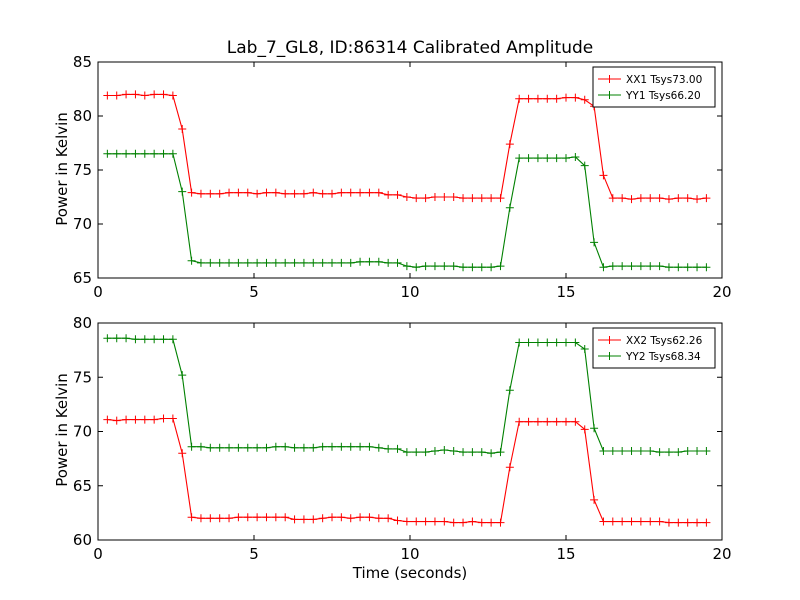 This screenshot has width=800, height=600. What do you see at coordinates (654, 87) in the screenshot?
I see `legend-box` at bounding box center [654, 87].